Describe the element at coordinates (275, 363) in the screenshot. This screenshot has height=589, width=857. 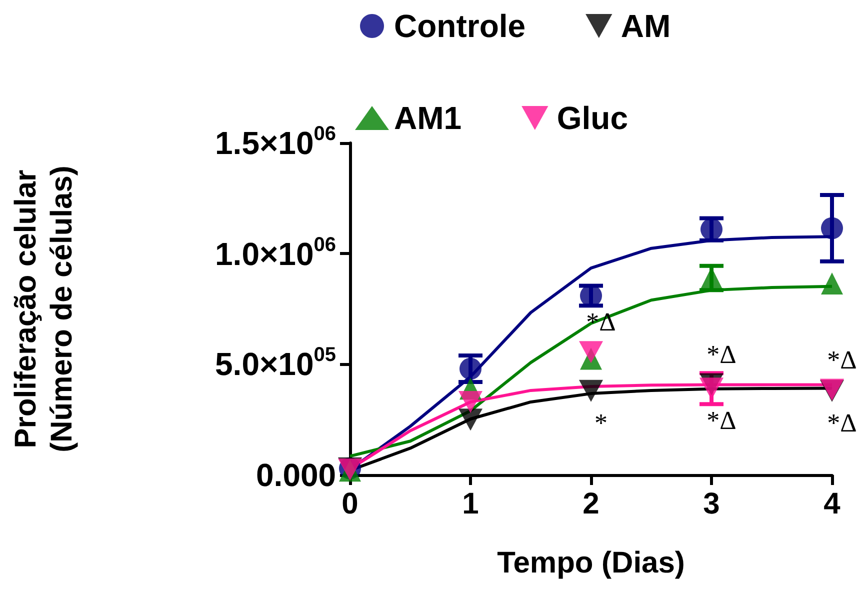
I see `y-tick-label: 5.0×10$^{05}$` at that location.